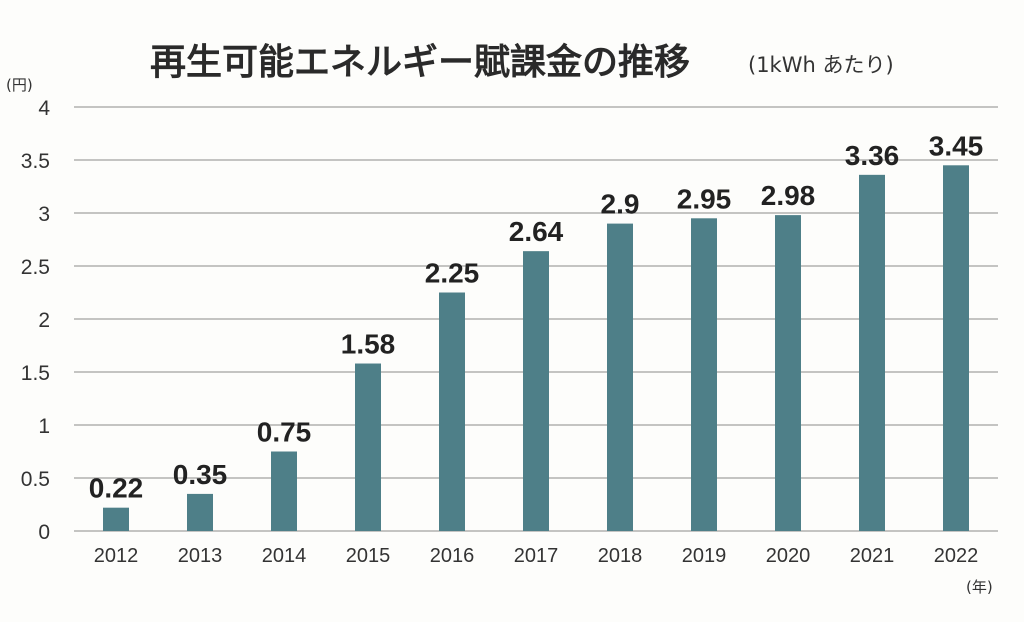 The width and height of the screenshot is (1024, 622). What do you see at coordinates (956, 556) in the screenshot?
I see `x-tick-label-2022: 2022` at bounding box center [956, 556].